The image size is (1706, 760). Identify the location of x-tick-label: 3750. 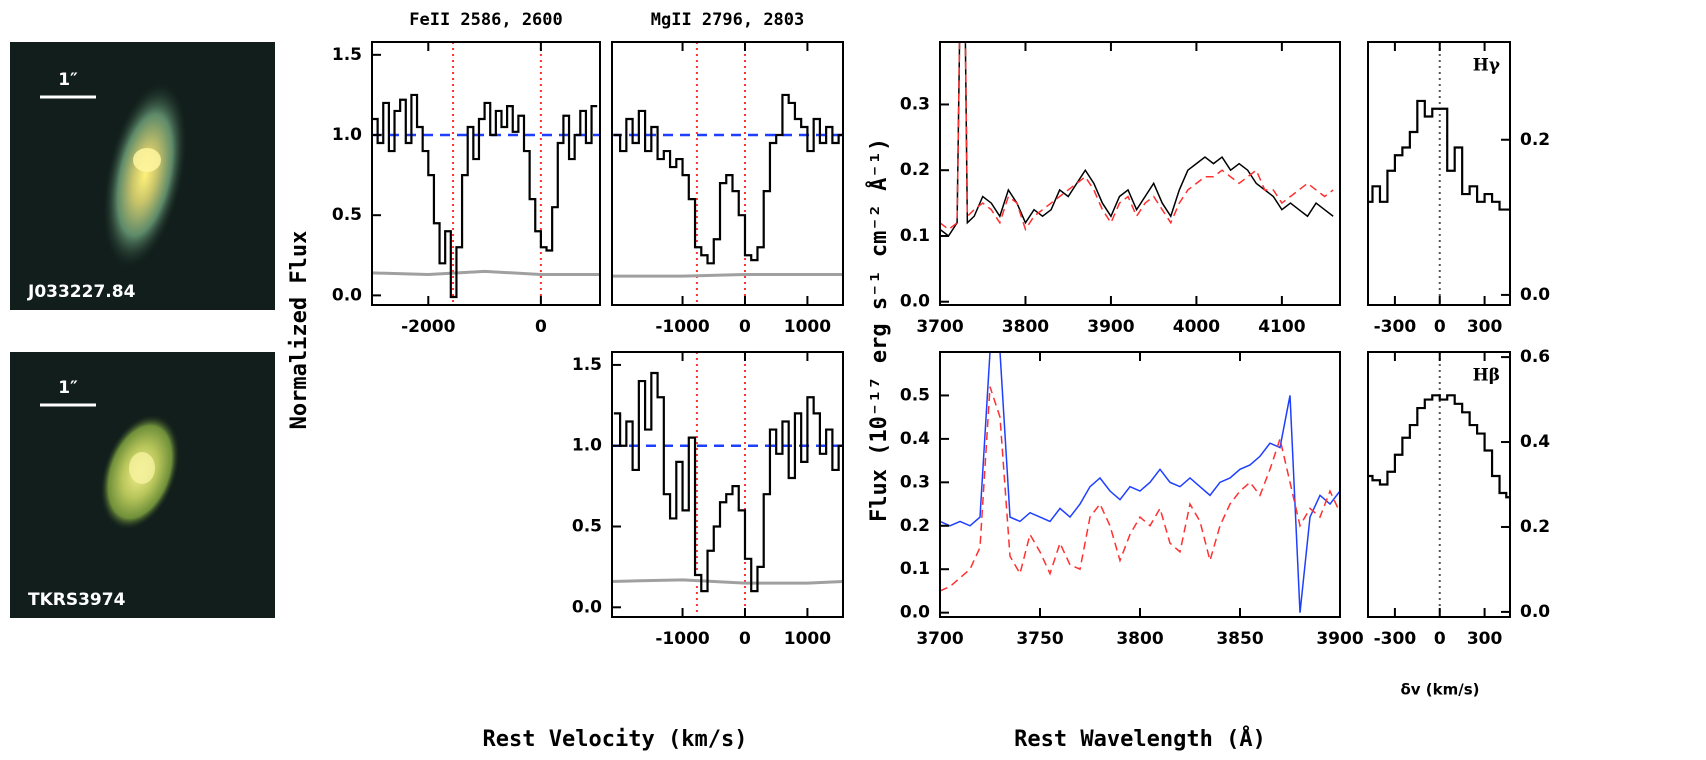
(1039, 639).